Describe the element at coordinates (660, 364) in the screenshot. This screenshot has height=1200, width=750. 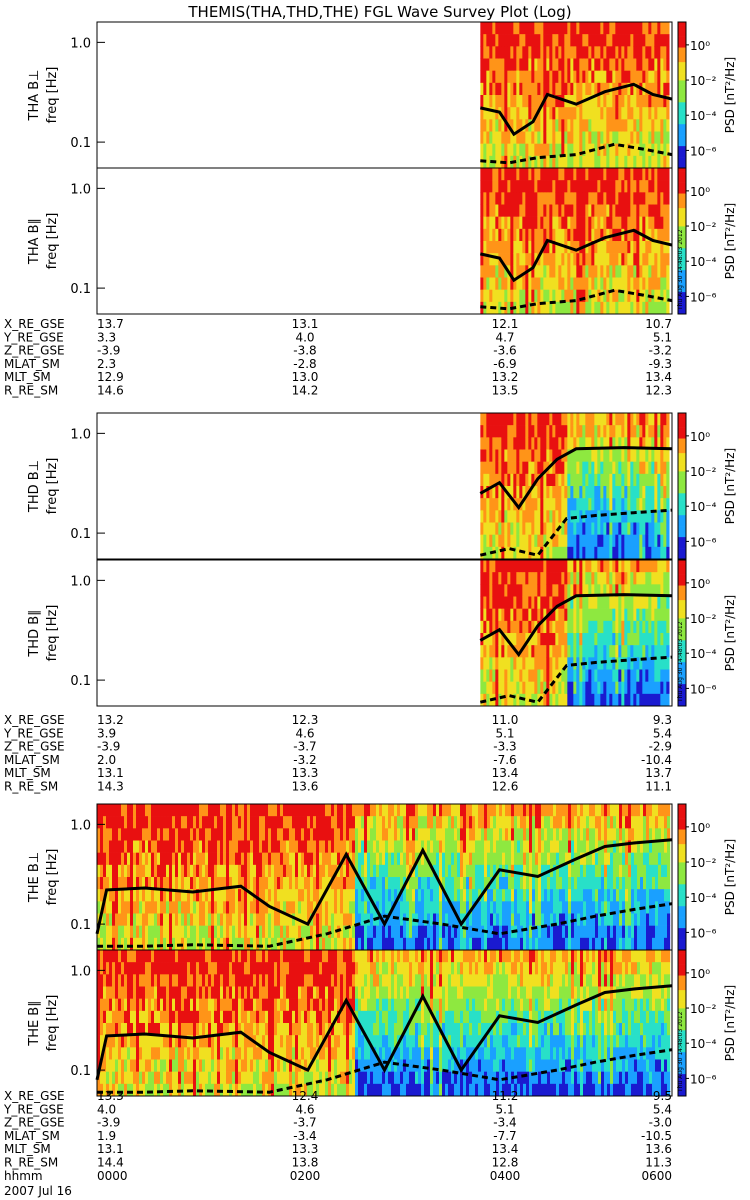
I see `ephem-value: -9.3` at that location.